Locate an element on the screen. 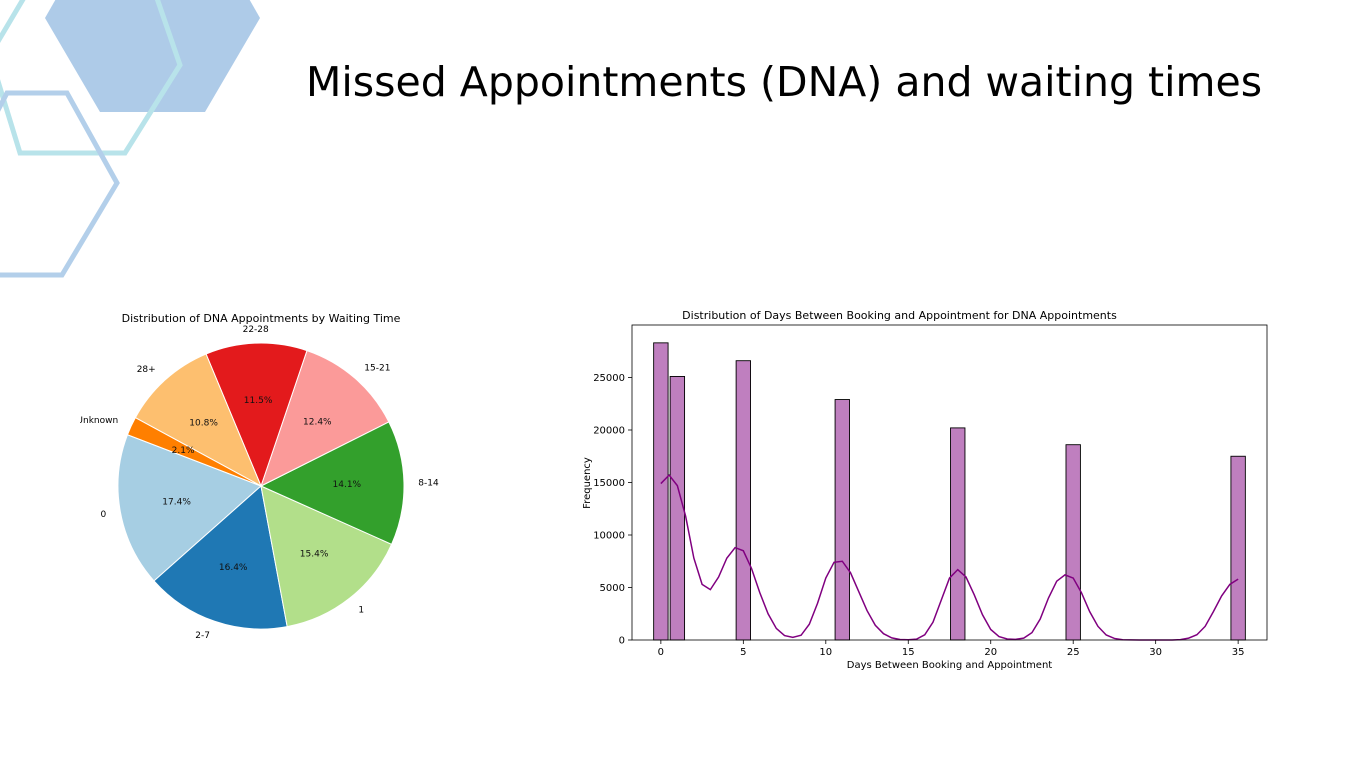 This screenshot has width=1366, height=768. outlined-hexagon-cyan is located at coordinates (91, 78).